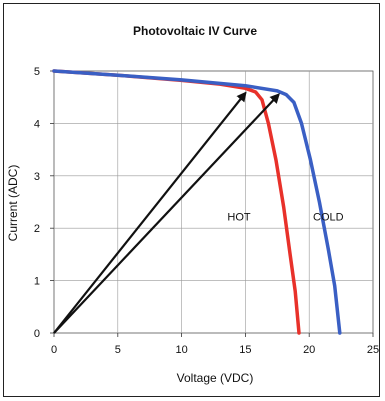 The image size is (385, 401). I want to click on chart-title: Photovoltaic IV Curve, so click(195, 31).